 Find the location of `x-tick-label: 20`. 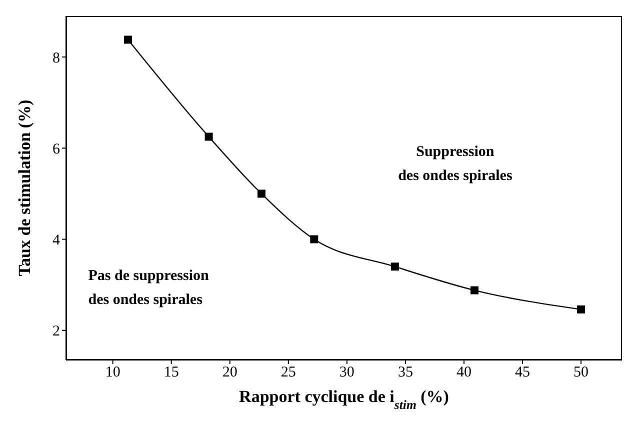

x-tick-label: 20 is located at coordinates (230, 372).